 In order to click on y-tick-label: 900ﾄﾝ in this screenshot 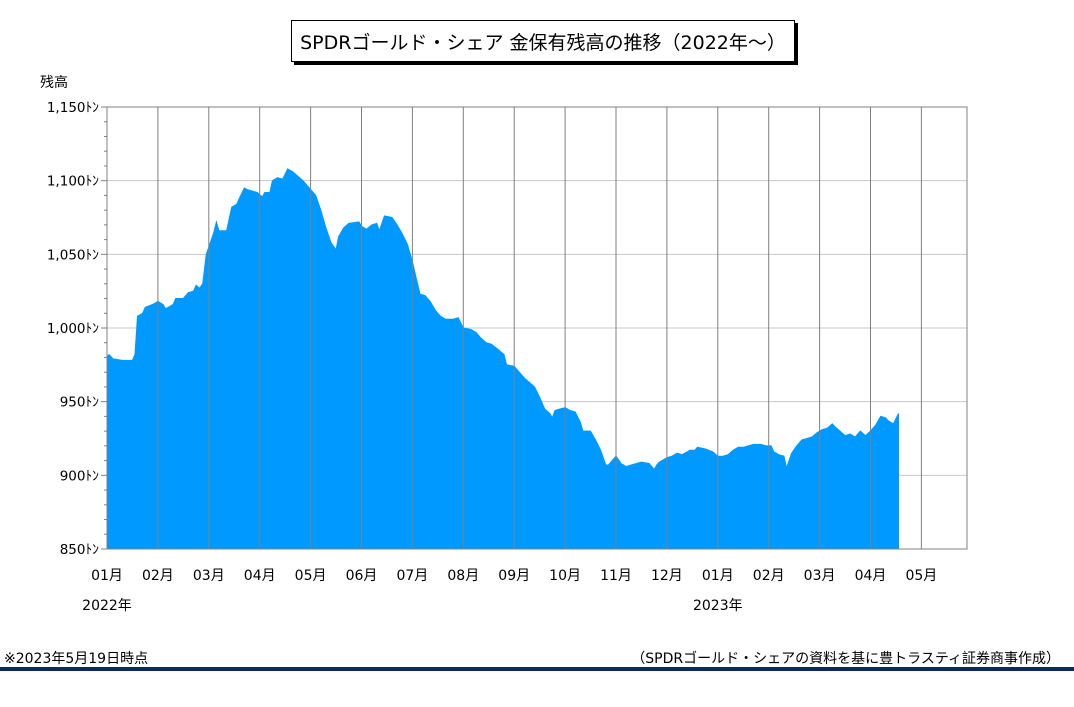, I will do `click(80, 476)`.